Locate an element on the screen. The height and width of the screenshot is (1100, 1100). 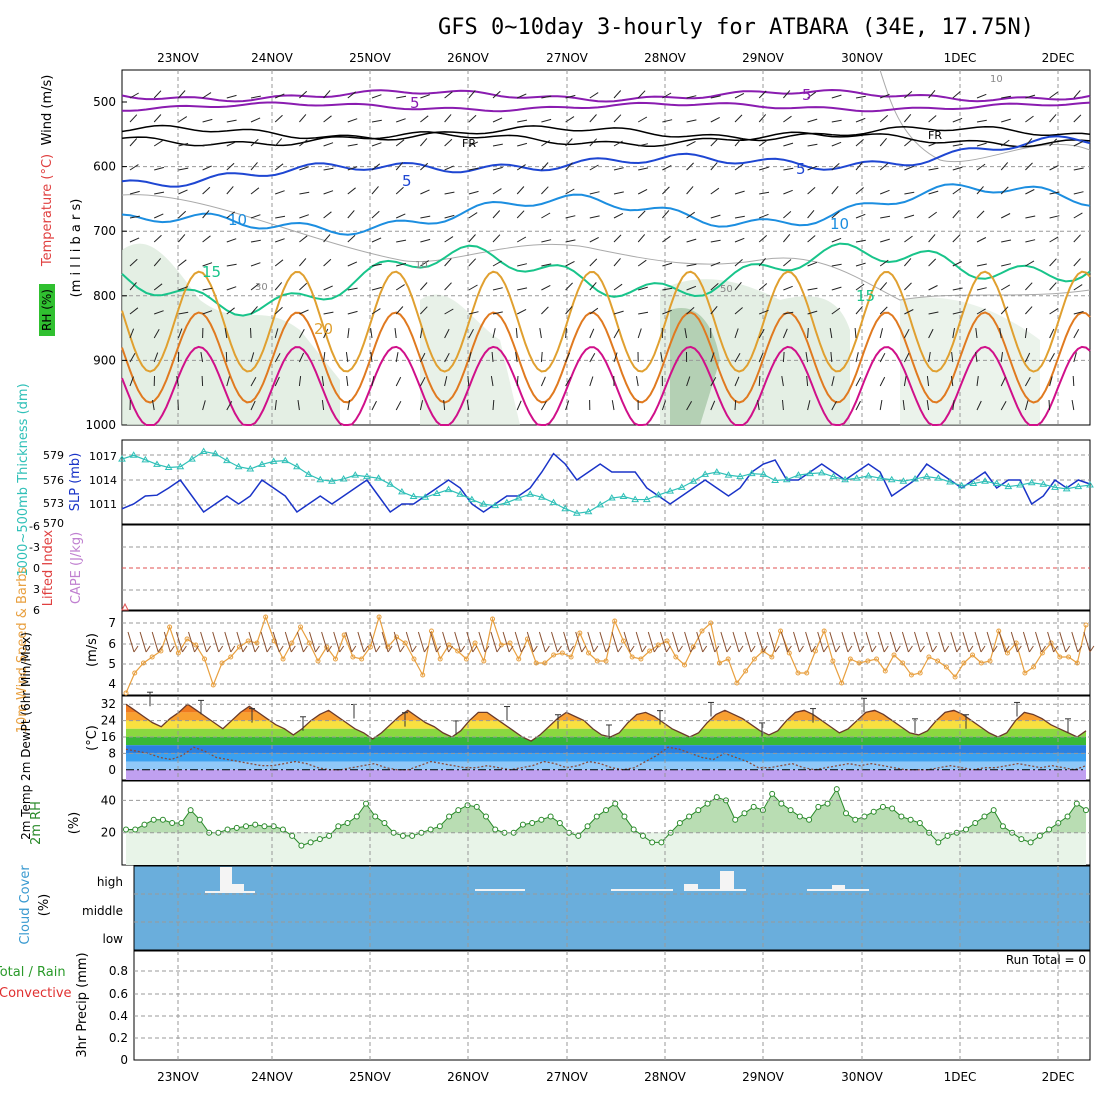
cloud-unit-label: (%) is located at coordinates (44, 905).